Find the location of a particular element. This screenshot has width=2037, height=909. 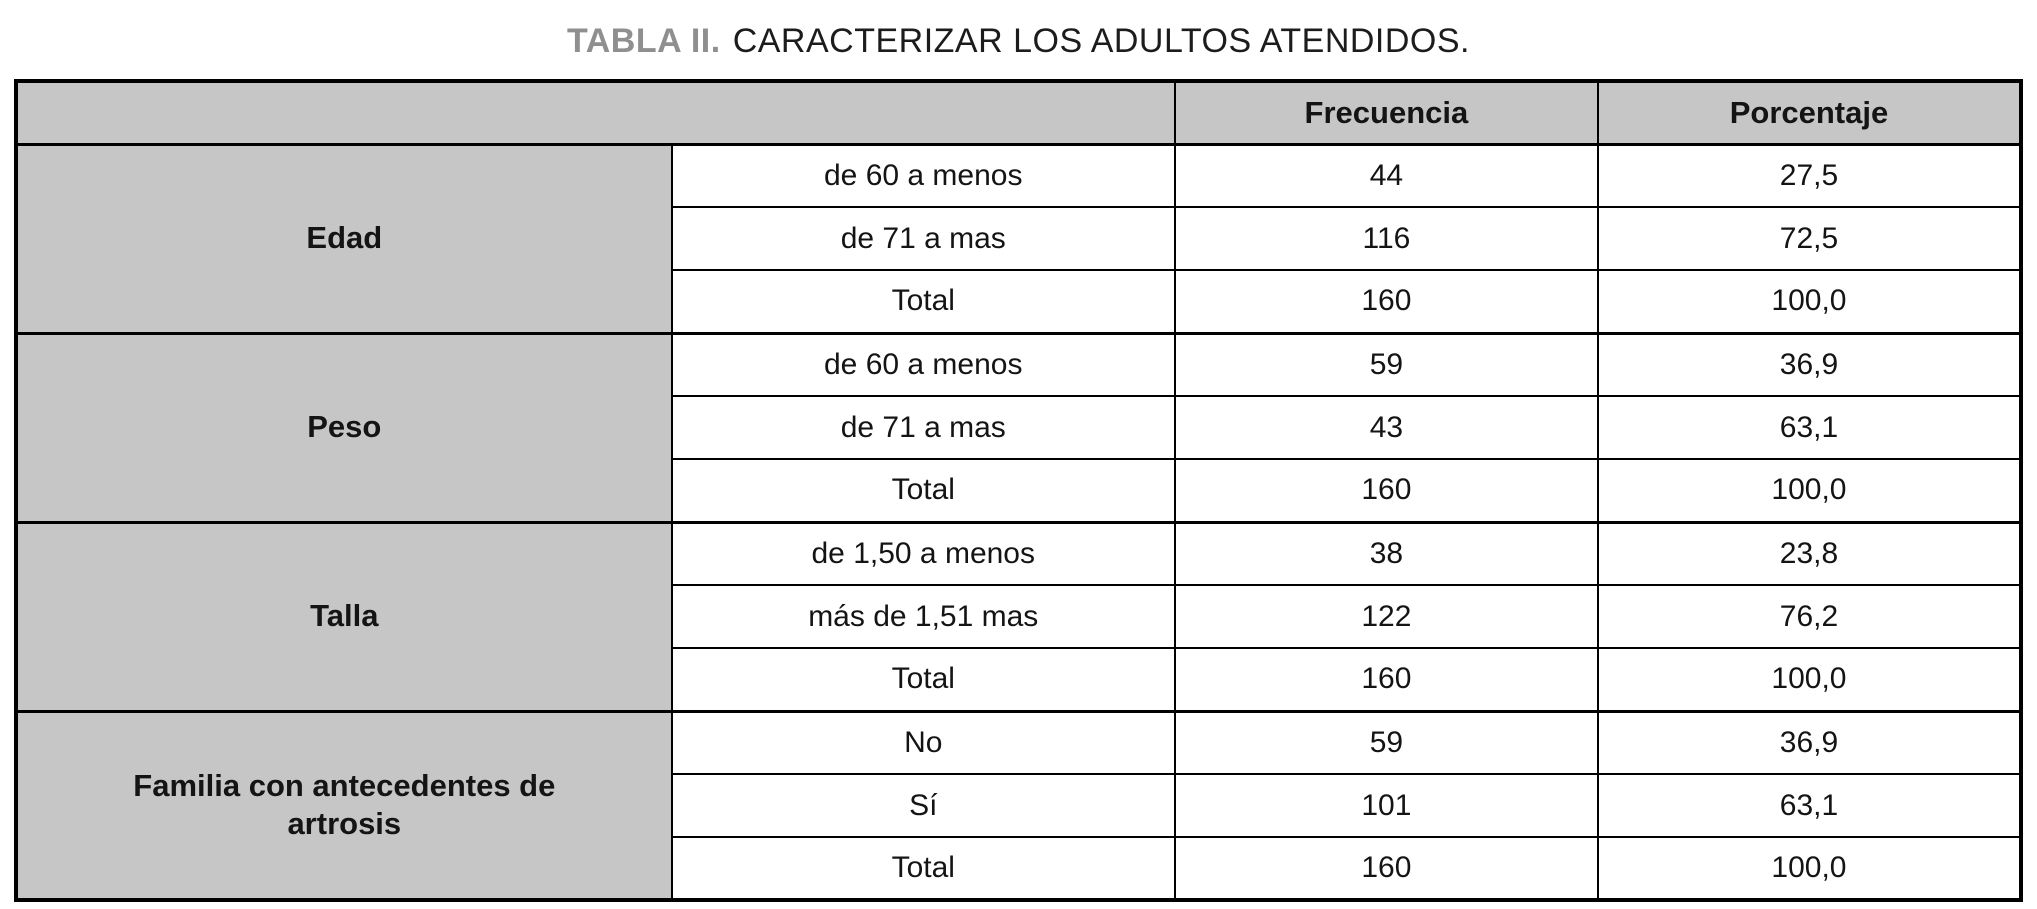

frequency-value-cell: 43 is located at coordinates (1386, 427).